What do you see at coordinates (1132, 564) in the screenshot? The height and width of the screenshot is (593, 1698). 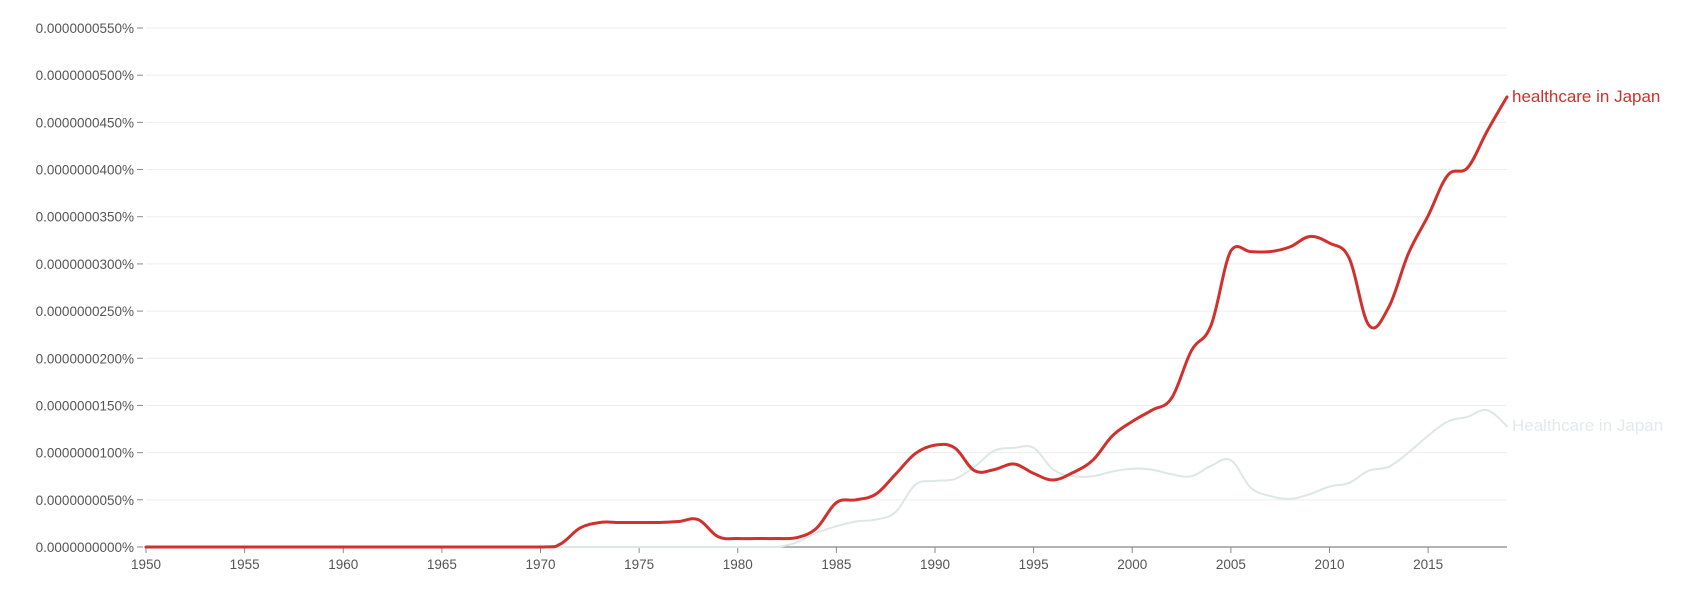 I see `x-tick-label: 2000` at bounding box center [1132, 564].